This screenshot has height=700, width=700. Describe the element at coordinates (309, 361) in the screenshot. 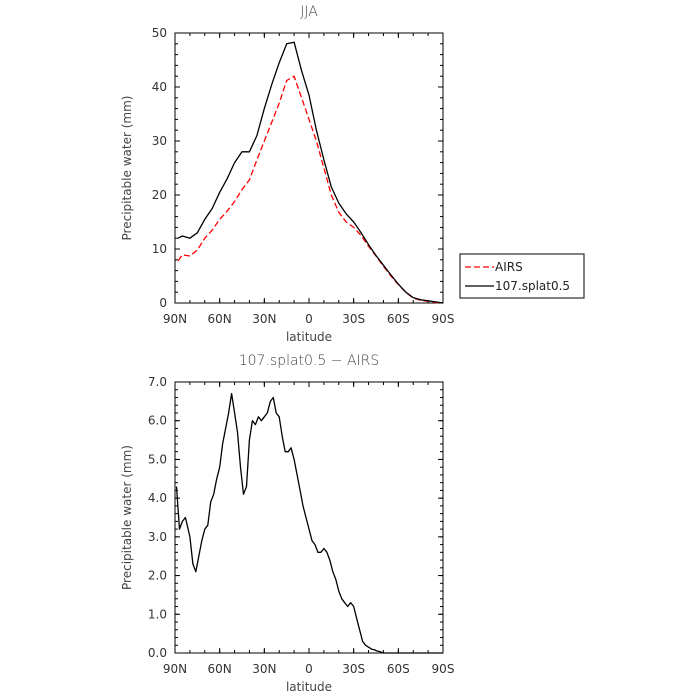

I see `chart-title: 107.splat0.5 − AIRS` at that location.